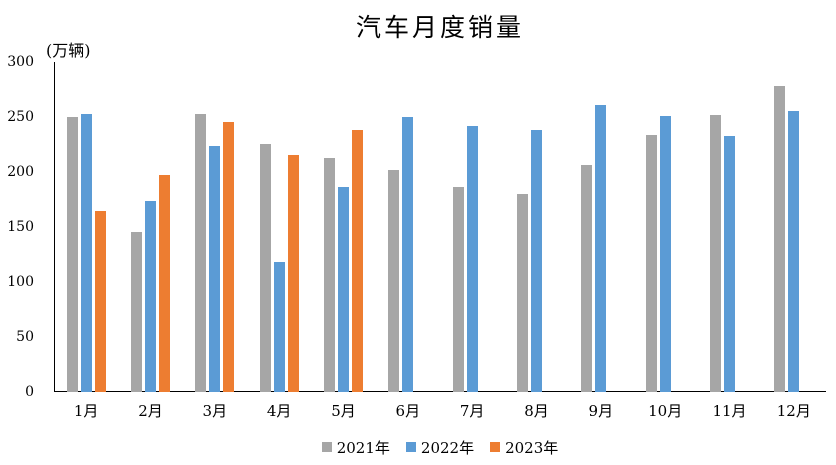 This screenshot has width=836, height=465. I want to click on bar-2021年-4月, so click(265, 268).